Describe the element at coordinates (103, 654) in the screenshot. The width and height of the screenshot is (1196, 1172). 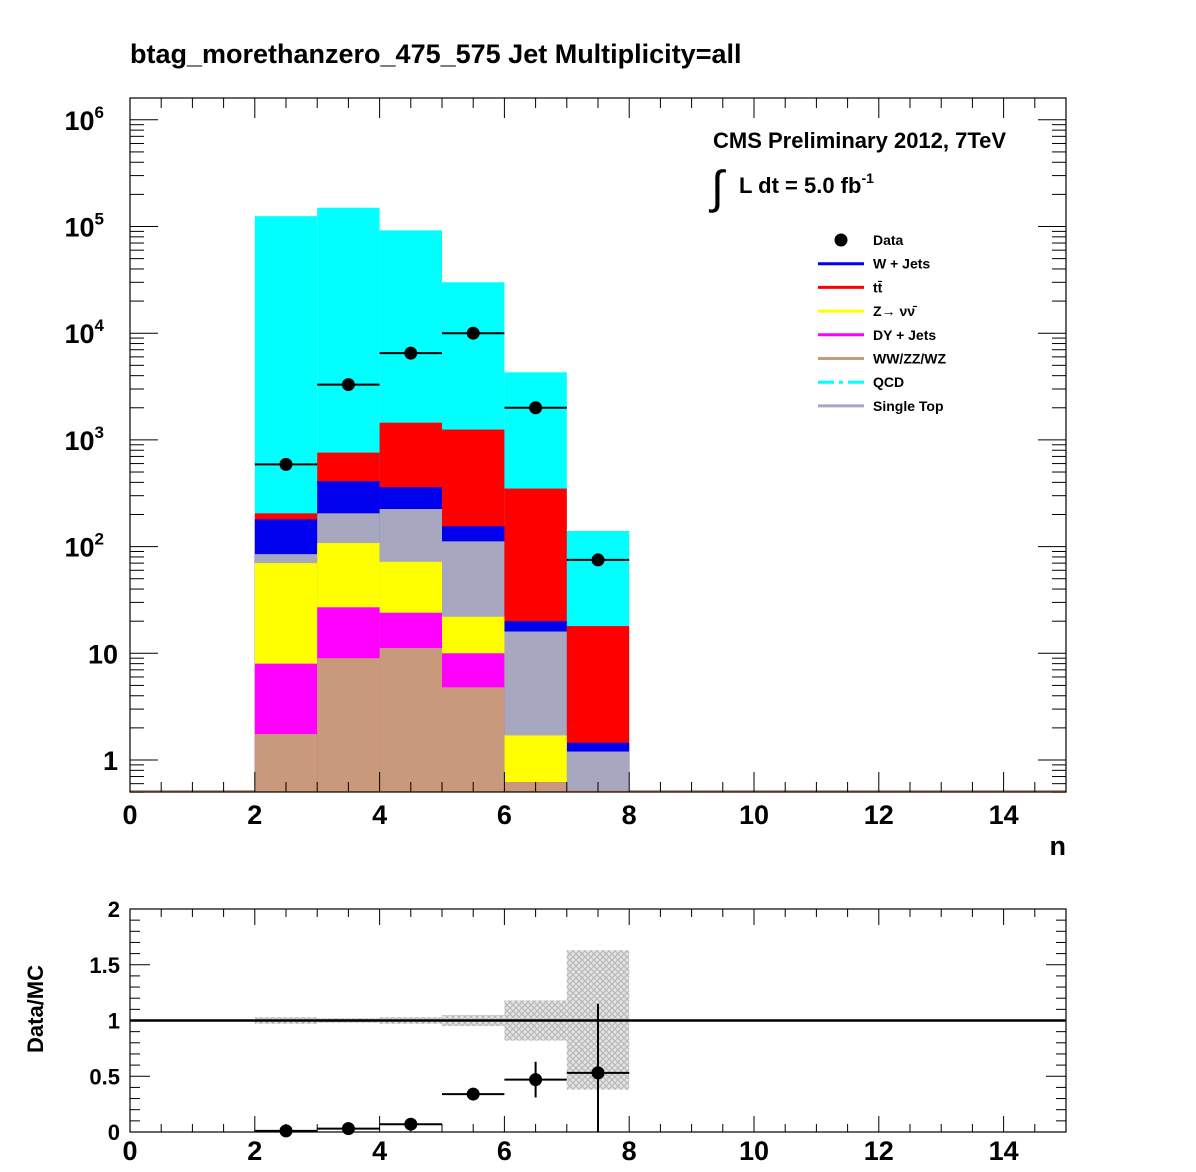
I see `y-tick-label: 10` at that location.